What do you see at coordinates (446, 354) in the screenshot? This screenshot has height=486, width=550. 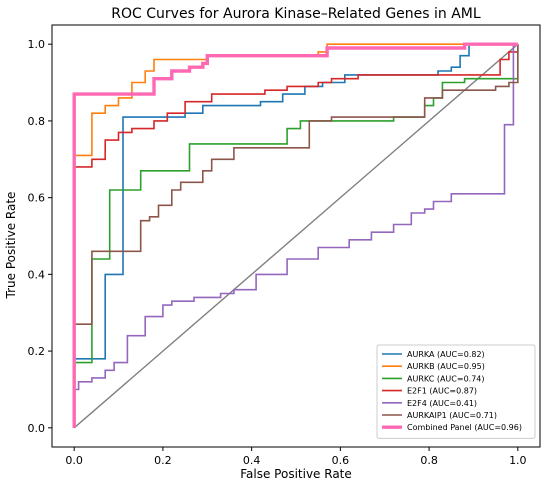 I see `legend-label: AURKA (AUC=0.82)` at bounding box center [446, 354].